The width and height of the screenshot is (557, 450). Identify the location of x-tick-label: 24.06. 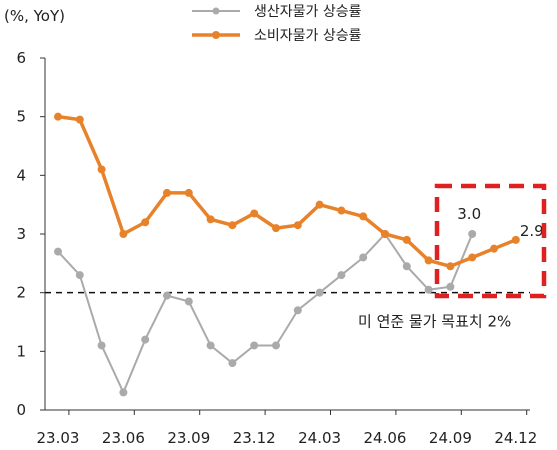
(385, 438).